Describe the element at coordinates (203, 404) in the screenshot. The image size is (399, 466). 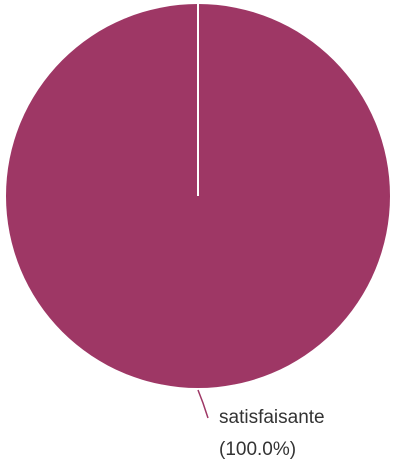
I see `slice-label-leader-line` at that location.